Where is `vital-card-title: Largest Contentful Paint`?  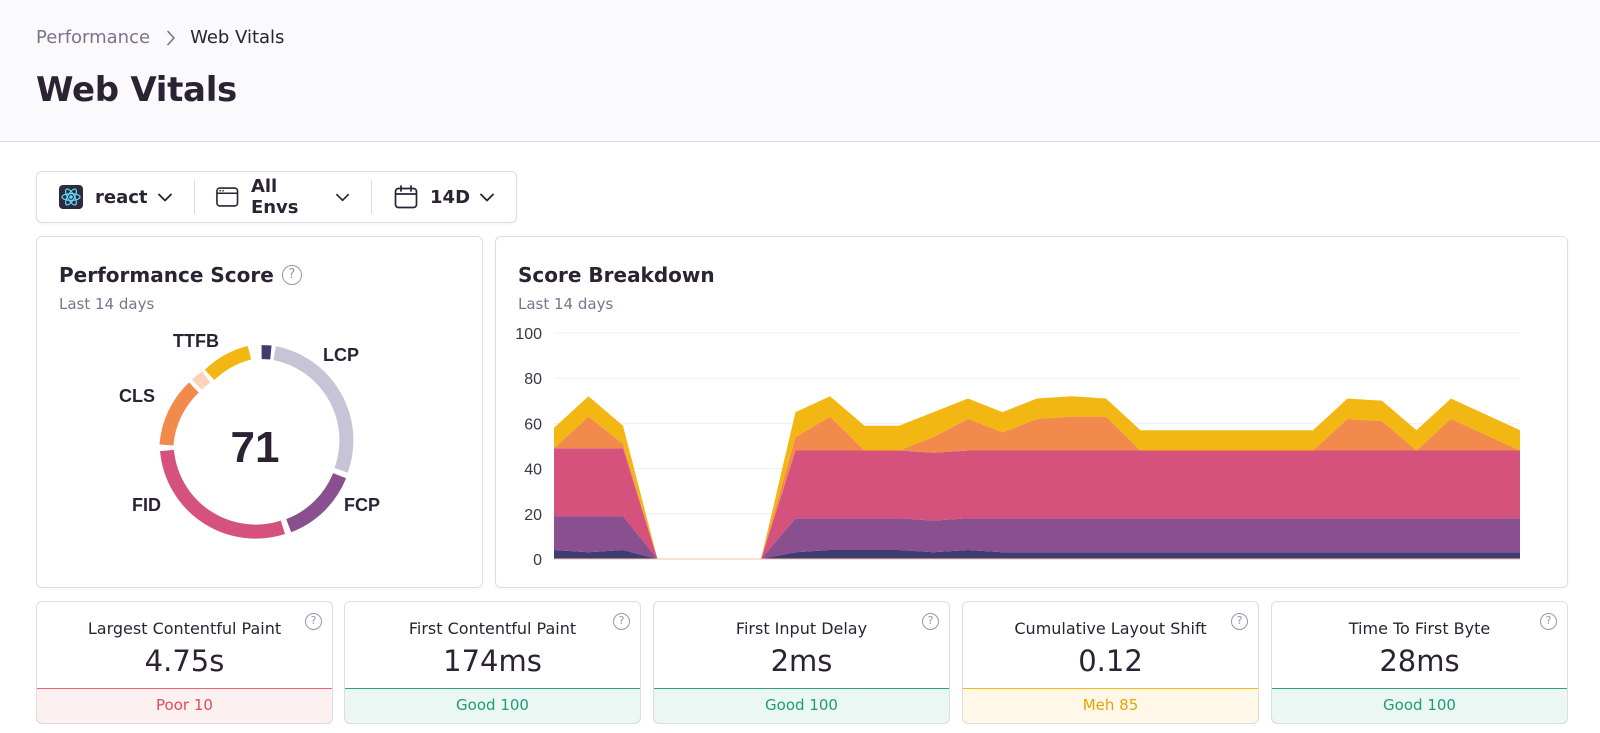
vital-card-title: Largest Contentful Paint is located at coordinates (184, 628).